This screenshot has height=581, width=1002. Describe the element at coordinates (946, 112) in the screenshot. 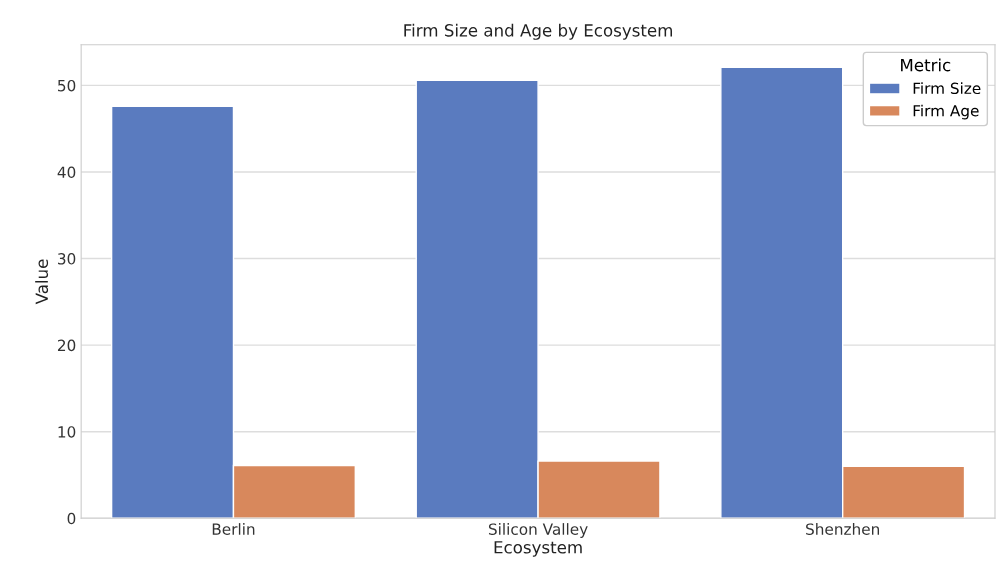

I see `legend-label: Firm Age` at that location.